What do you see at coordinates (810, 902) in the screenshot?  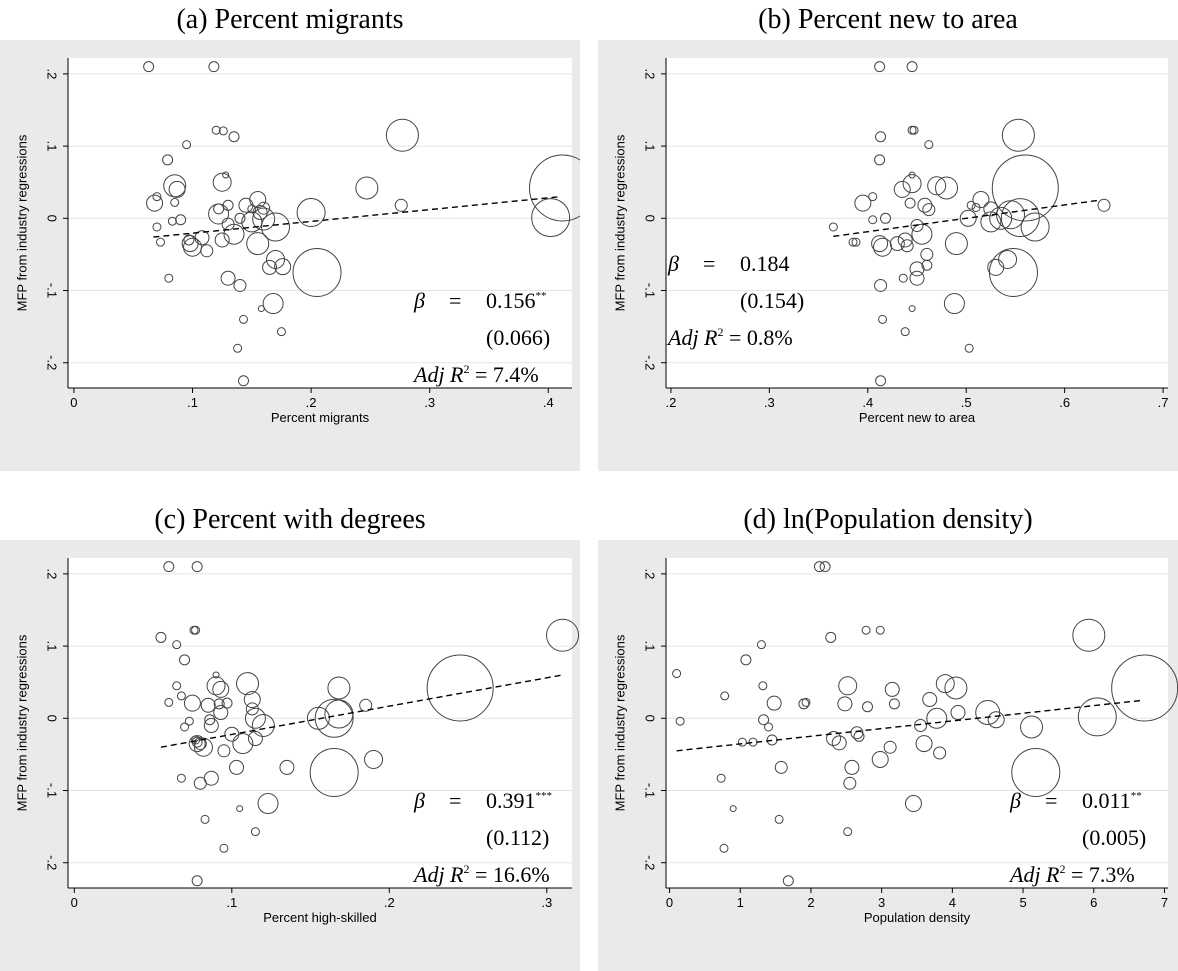 I see `x-tick-label: 2` at bounding box center [810, 902].